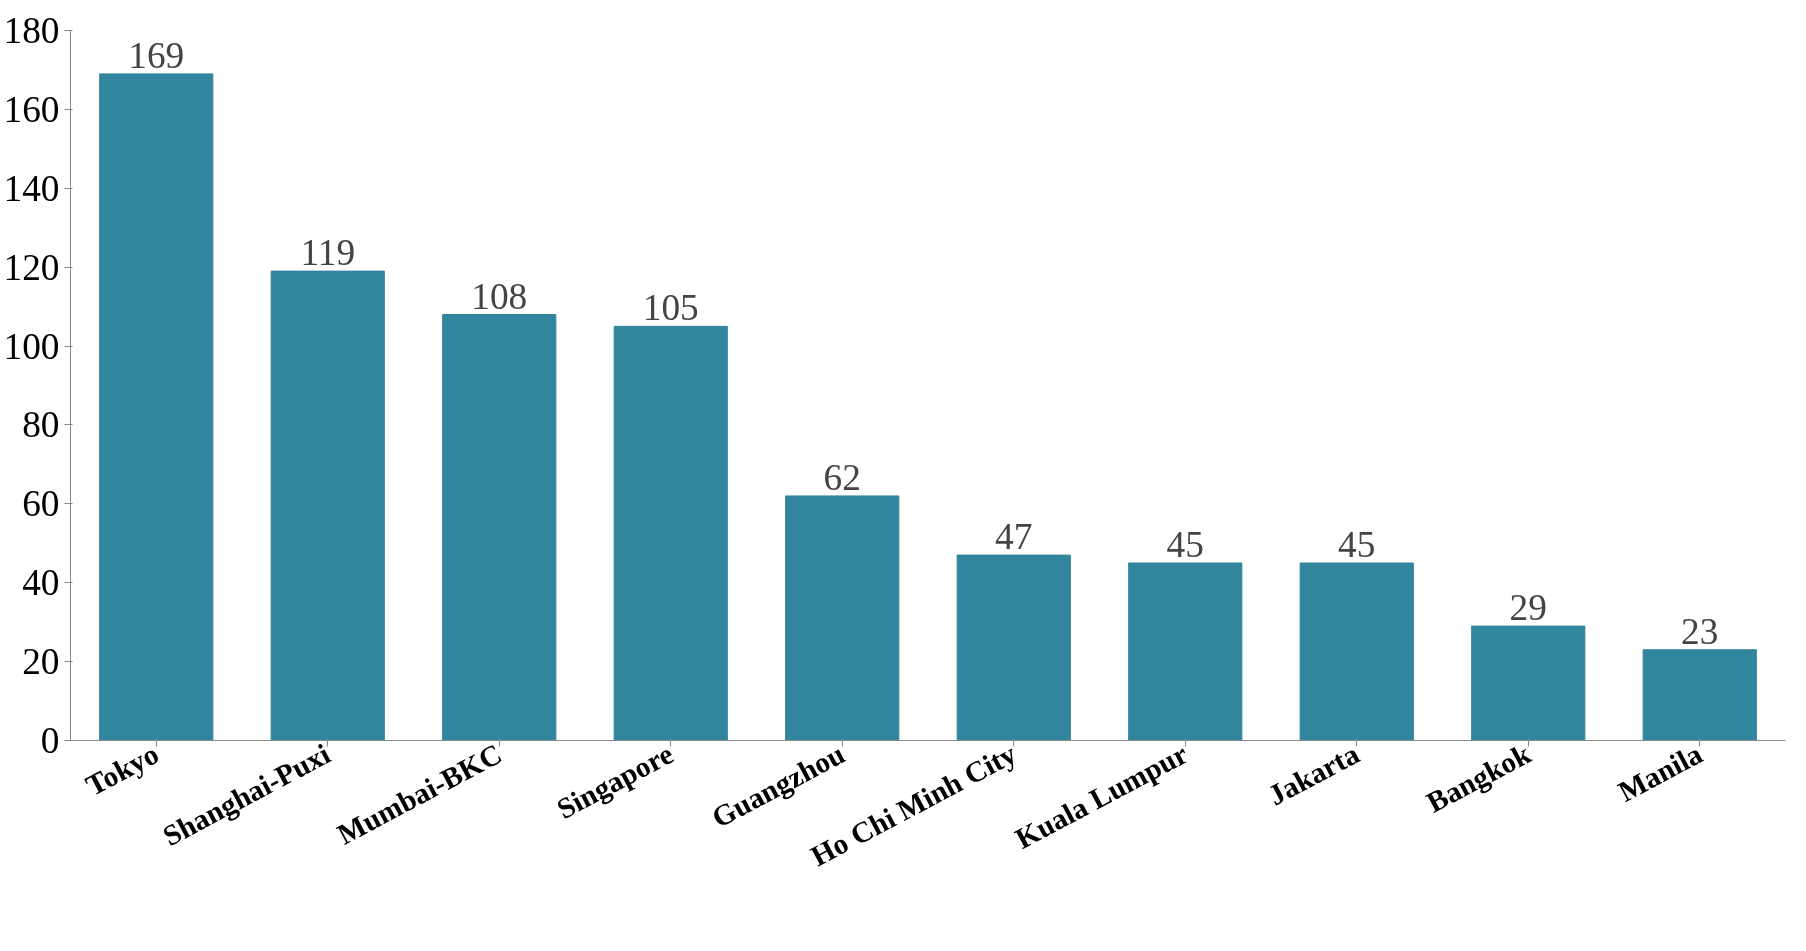 This screenshot has width=1806, height=951. What do you see at coordinates (1528, 608) in the screenshot?
I see `data-label: 29` at bounding box center [1528, 608].